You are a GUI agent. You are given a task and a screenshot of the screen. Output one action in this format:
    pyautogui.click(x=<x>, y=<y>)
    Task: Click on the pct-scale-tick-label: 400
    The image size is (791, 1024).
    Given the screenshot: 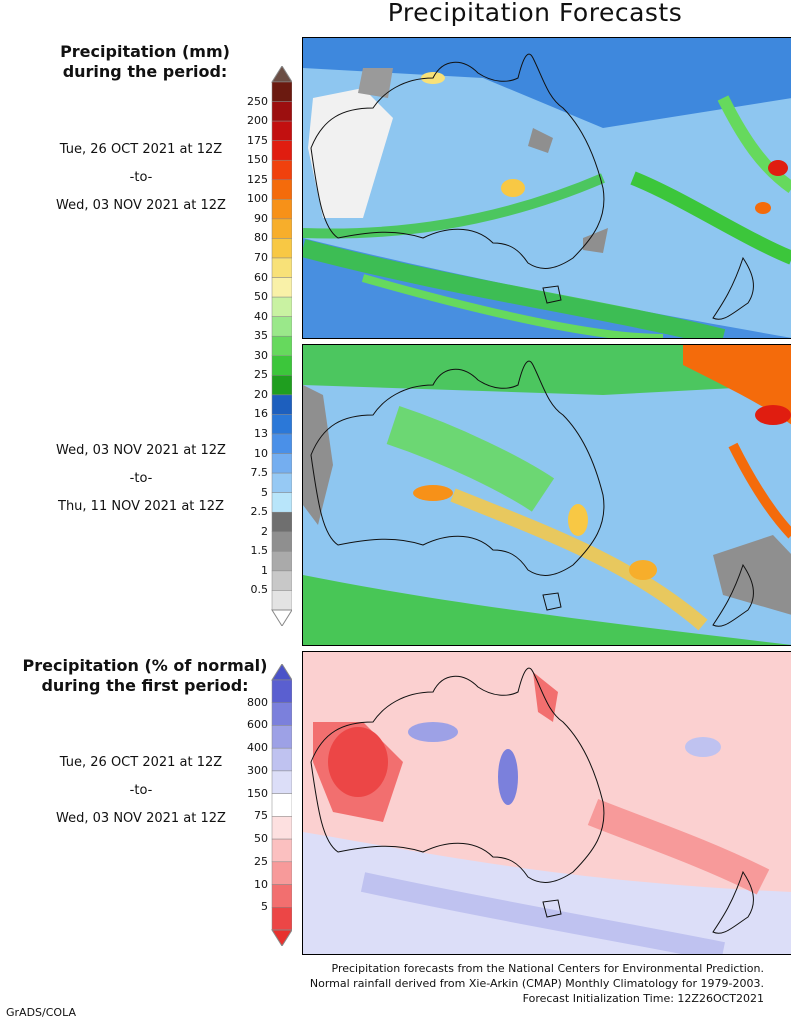 What is the action you would take?
    pyautogui.click(x=257, y=748)
    